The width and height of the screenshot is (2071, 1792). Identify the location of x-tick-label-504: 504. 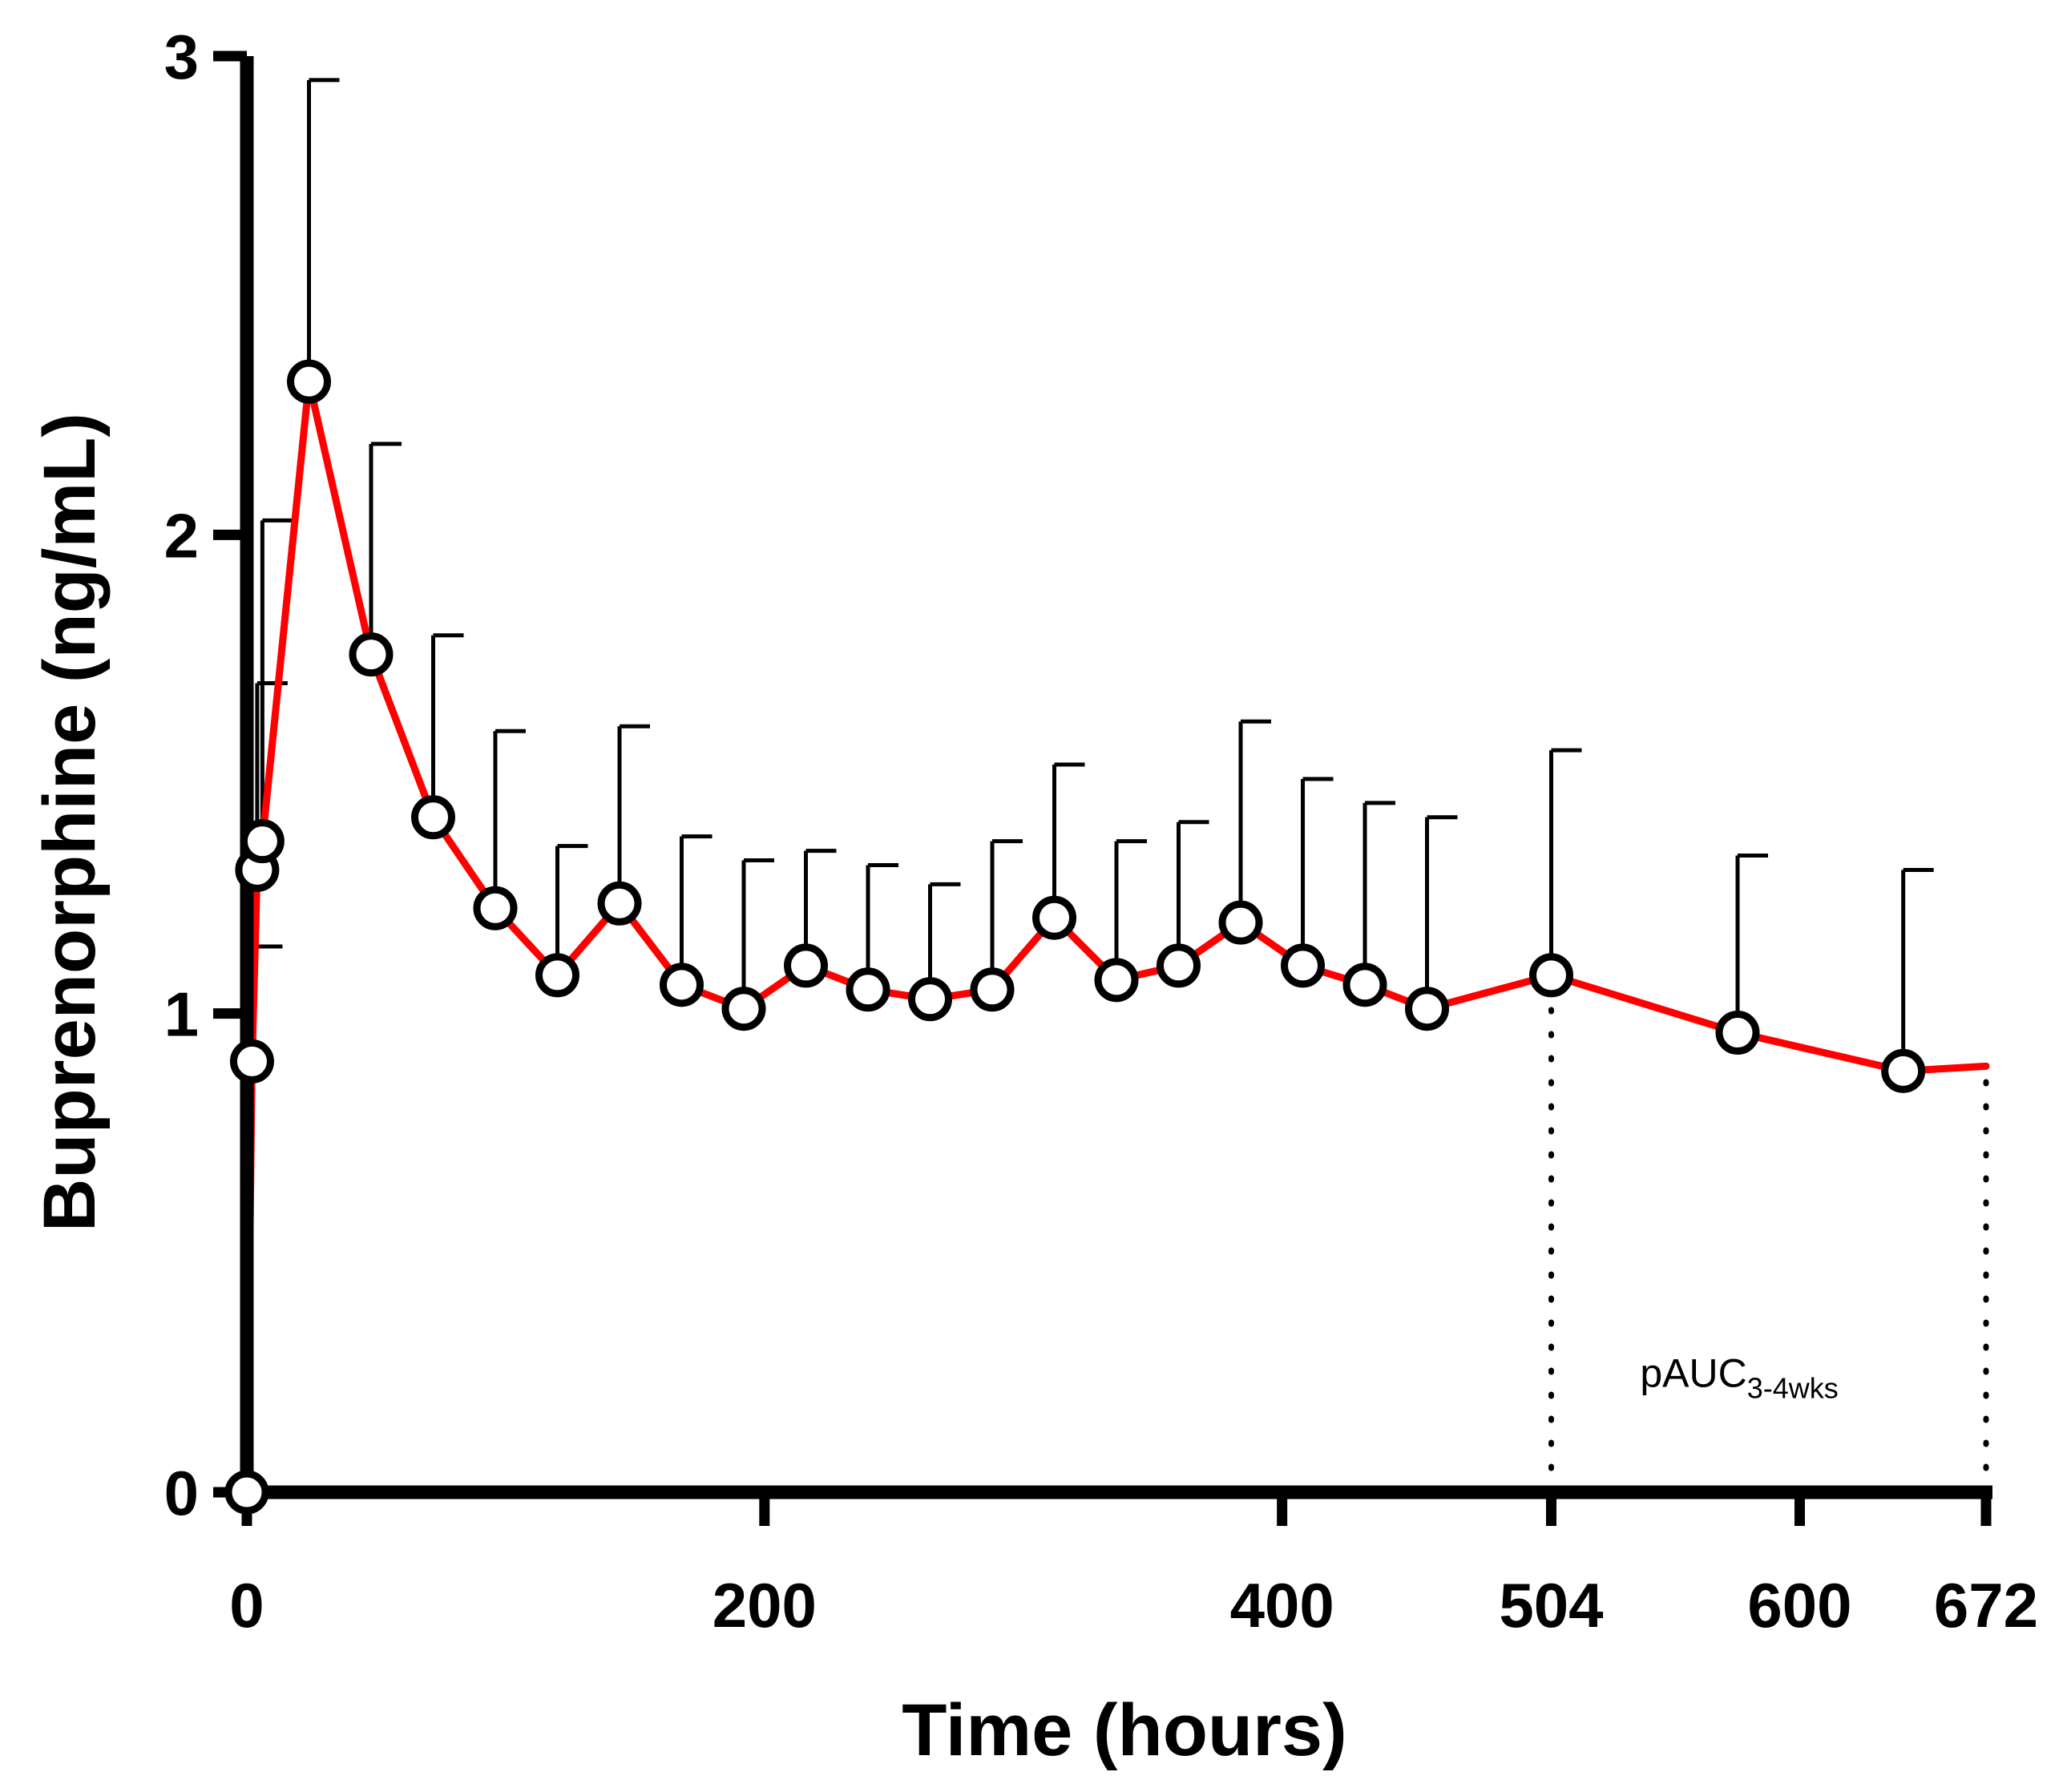
(1551, 1606).